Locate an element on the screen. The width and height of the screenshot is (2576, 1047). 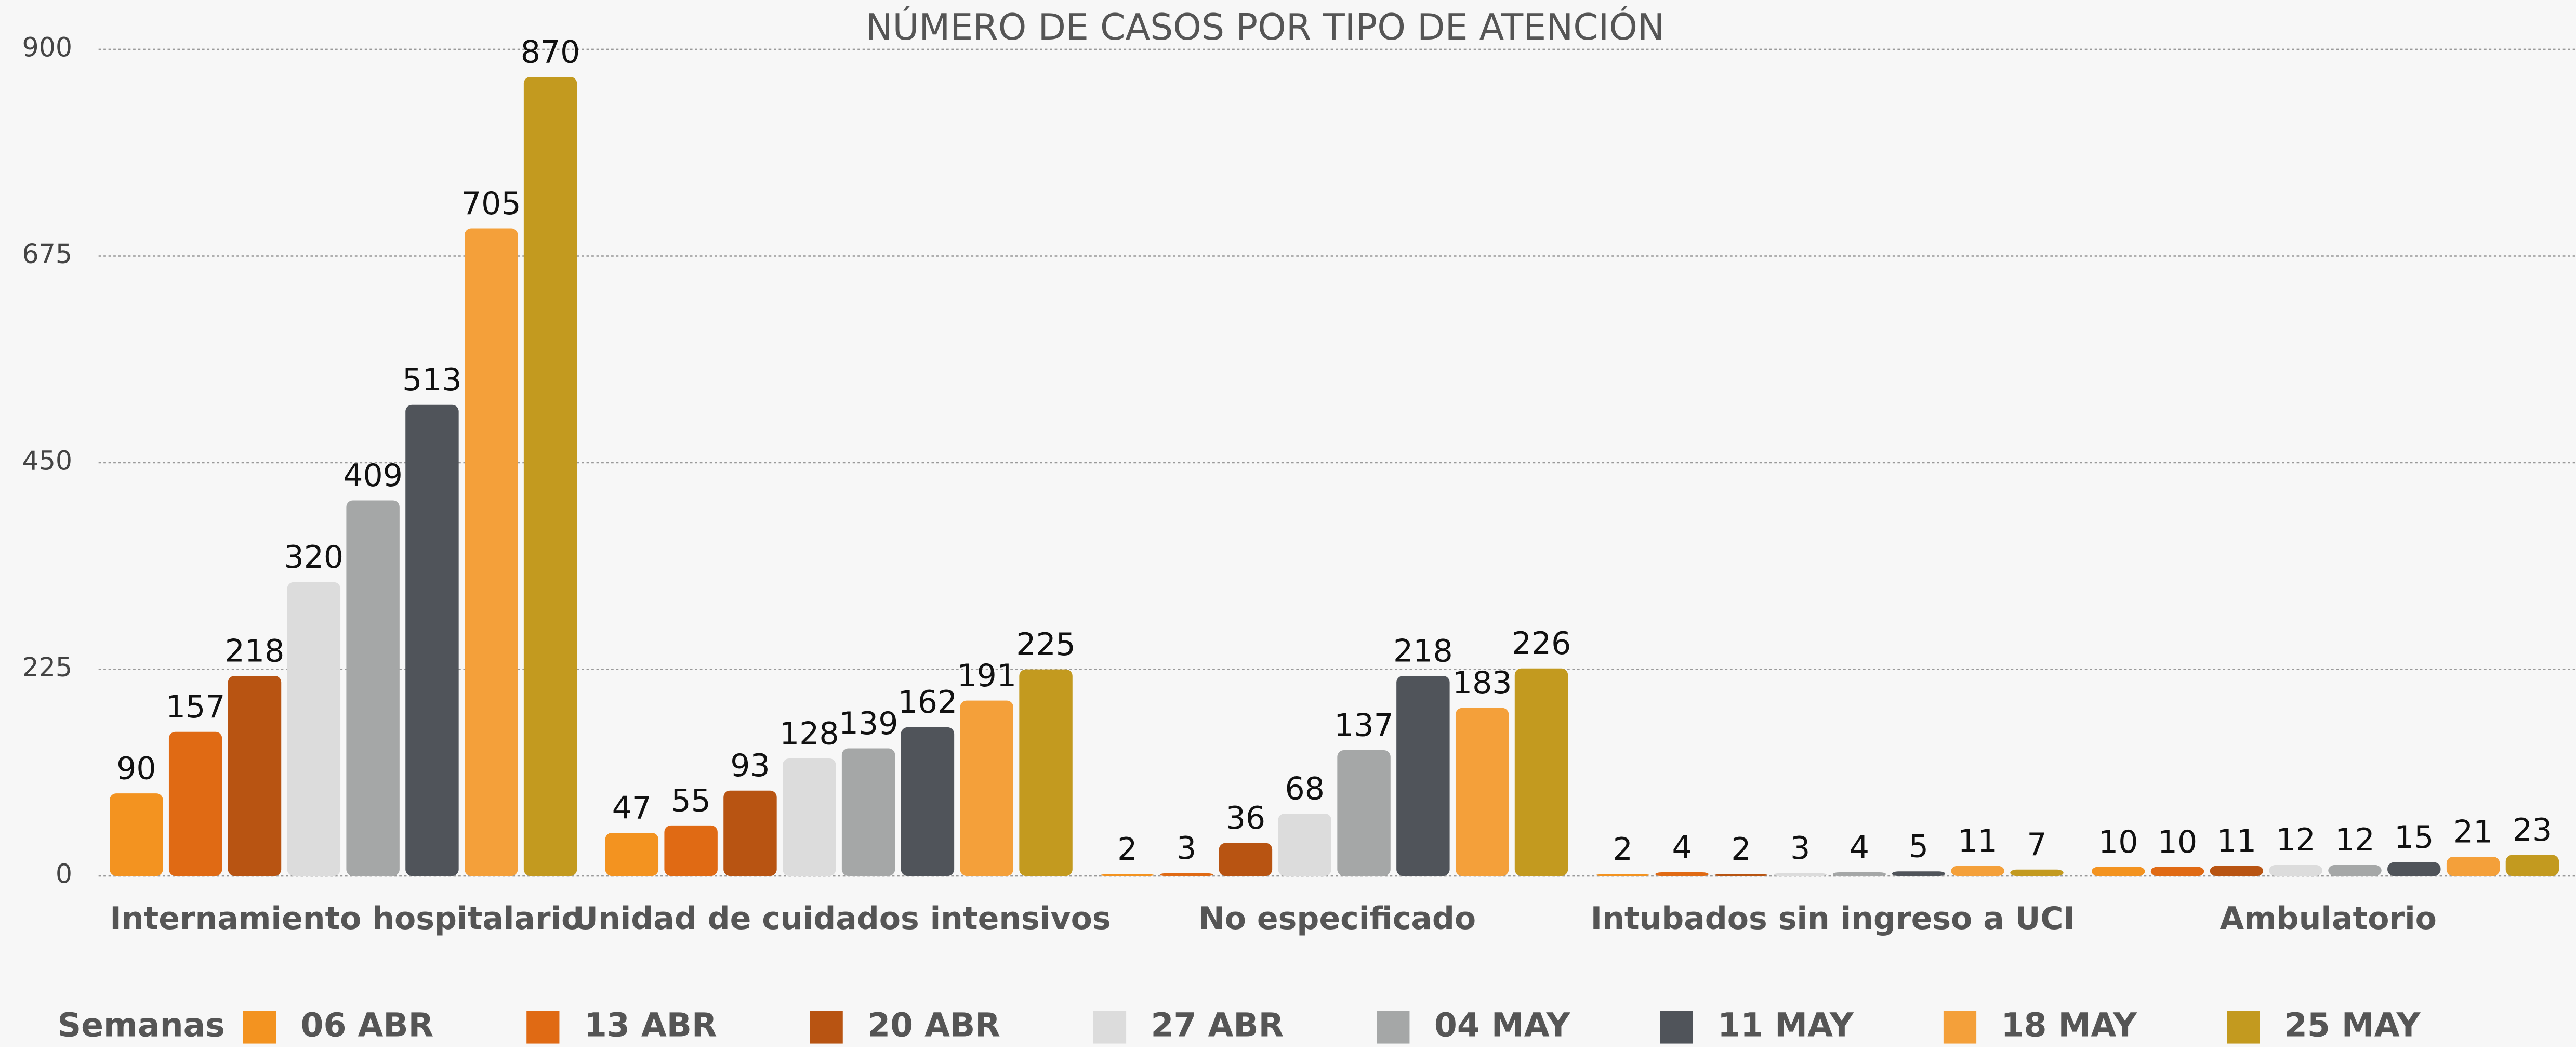
legend-label: 04 MAY is located at coordinates (1502, 1025).